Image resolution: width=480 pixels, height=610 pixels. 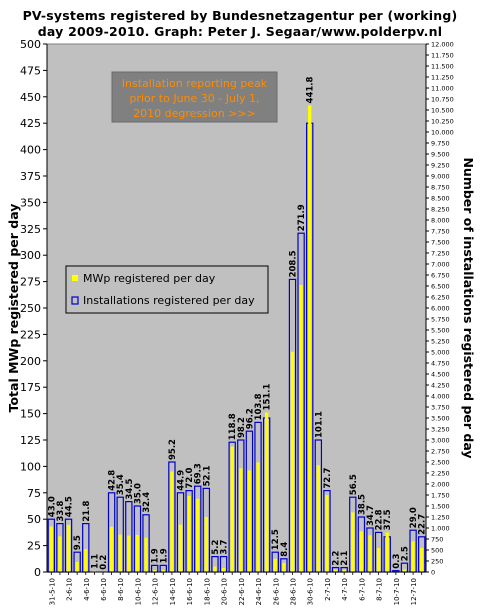 I want to click on y-tick-label: 225, so click(x=30, y=334).